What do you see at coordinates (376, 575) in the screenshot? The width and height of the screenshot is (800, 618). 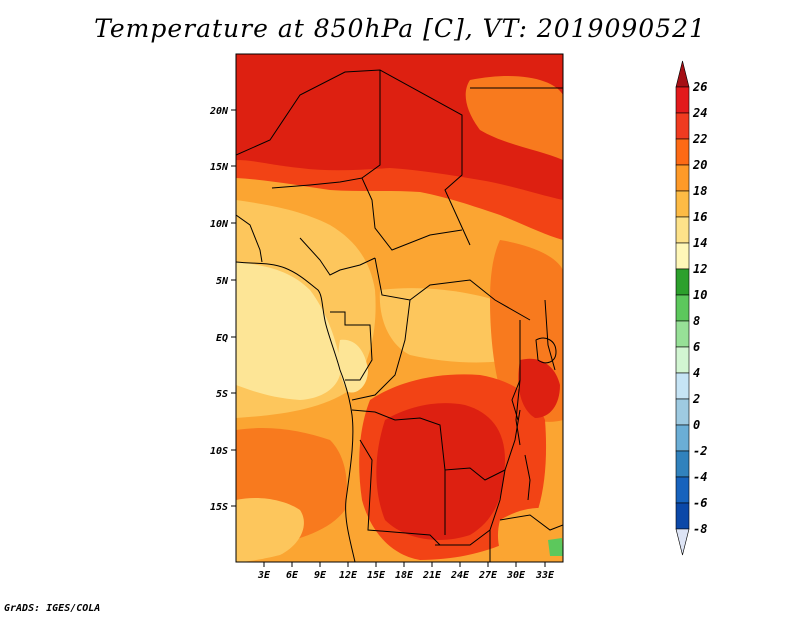 I see `lon-label: 15E` at bounding box center [376, 575].